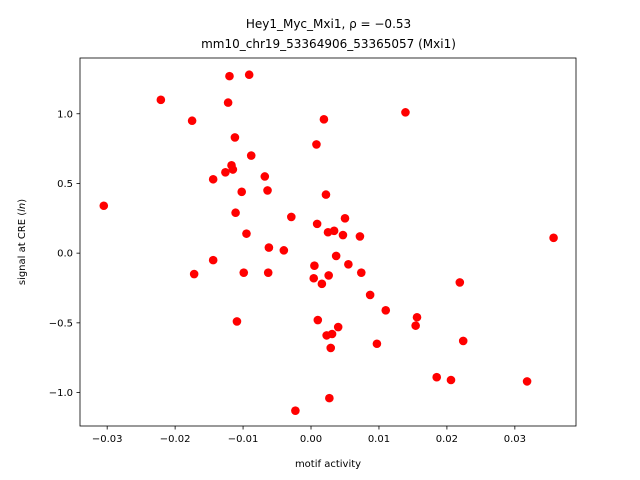 The height and width of the screenshot is (480, 640). I want to click on chart-title-line2: mm10_chr19_53364906_53365057 (Mxi1), so click(328, 44).